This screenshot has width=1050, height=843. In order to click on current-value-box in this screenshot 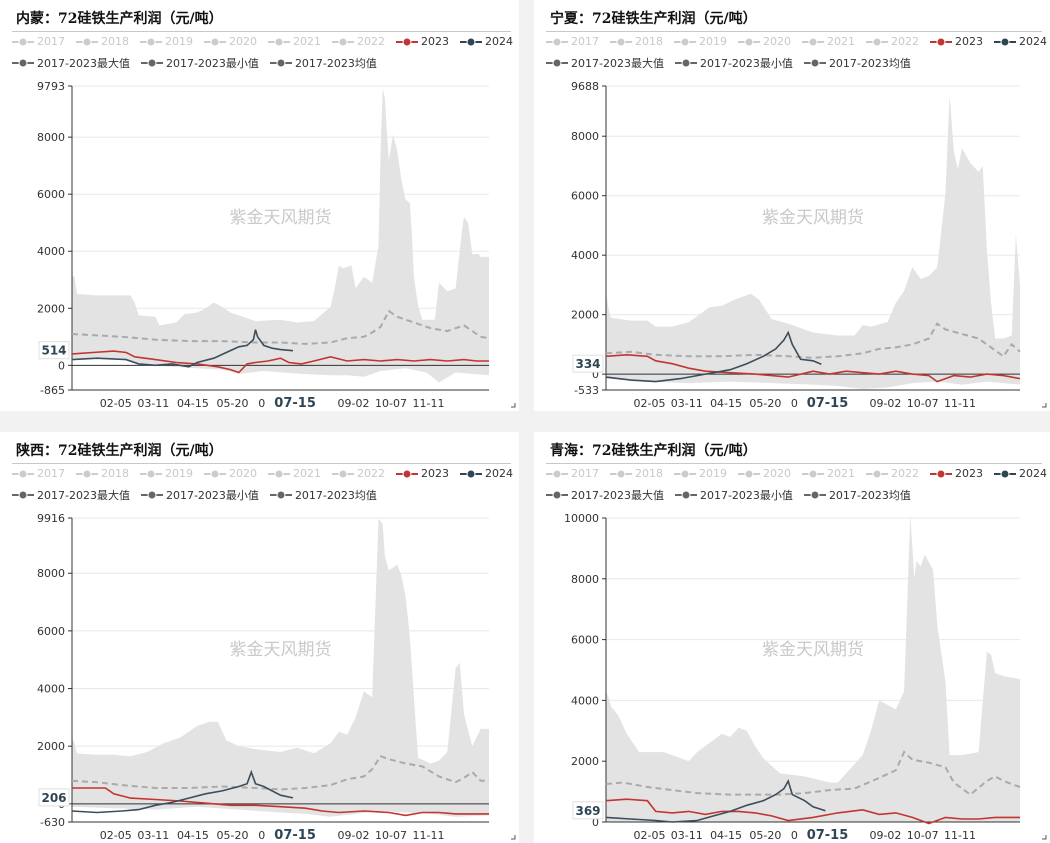, I will do `click(588, 810)`.